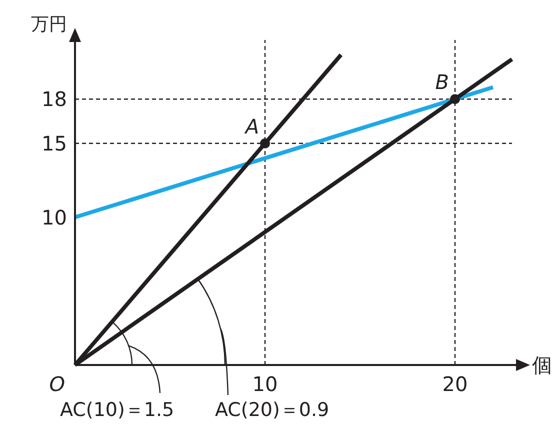  I want to click on y-axis-title: 万円, so click(49, 24).